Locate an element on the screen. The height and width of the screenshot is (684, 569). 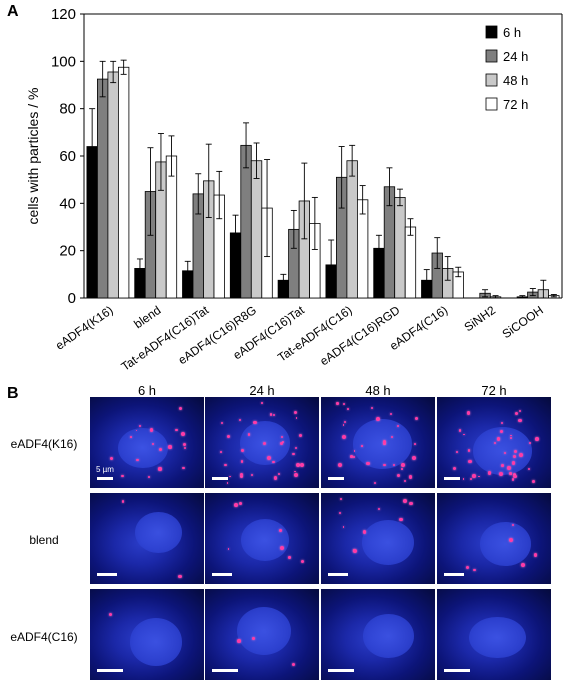
column-label-72h: 72 h is located at coordinates (494, 390).